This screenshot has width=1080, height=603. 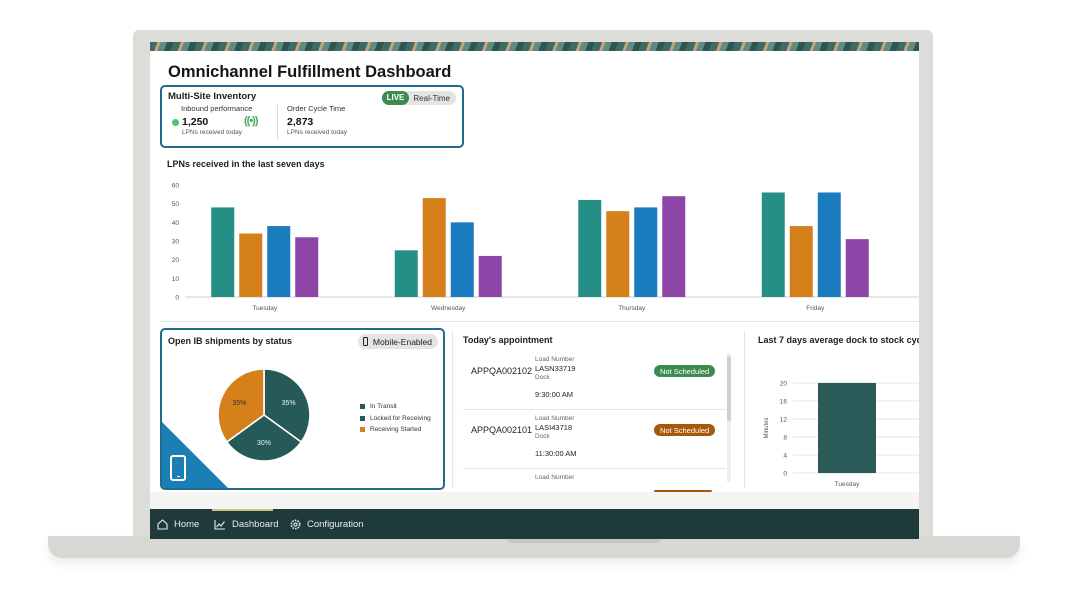 What do you see at coordinates (246, 164) in the screenshot?
I see `lpn-chart-title: LPNs received in the last seven days` at bounding box center [246, 164].